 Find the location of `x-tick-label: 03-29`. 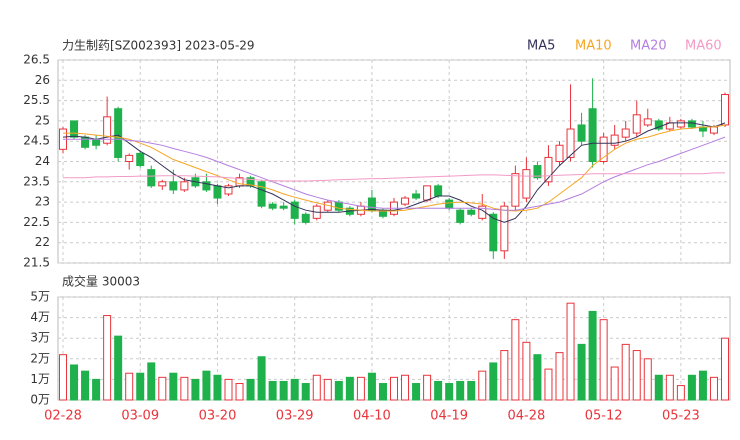

x-tick-label: 03-29 is located at coordinates (295, 416).